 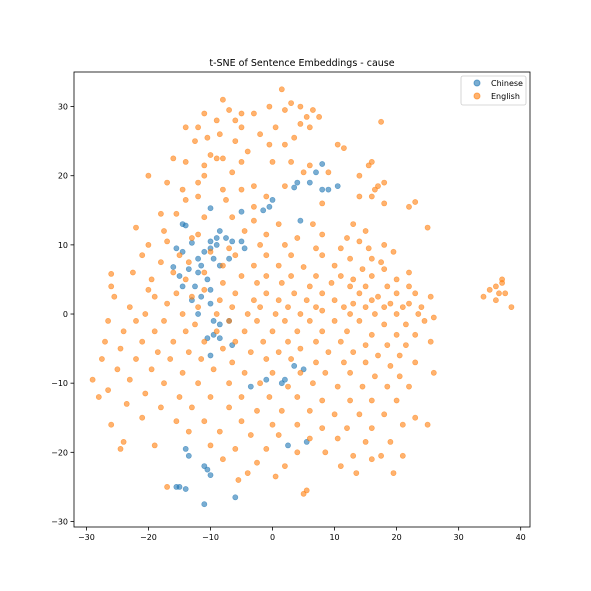 I want to click on x-tick-label: −20, so click(x=148, y=537).